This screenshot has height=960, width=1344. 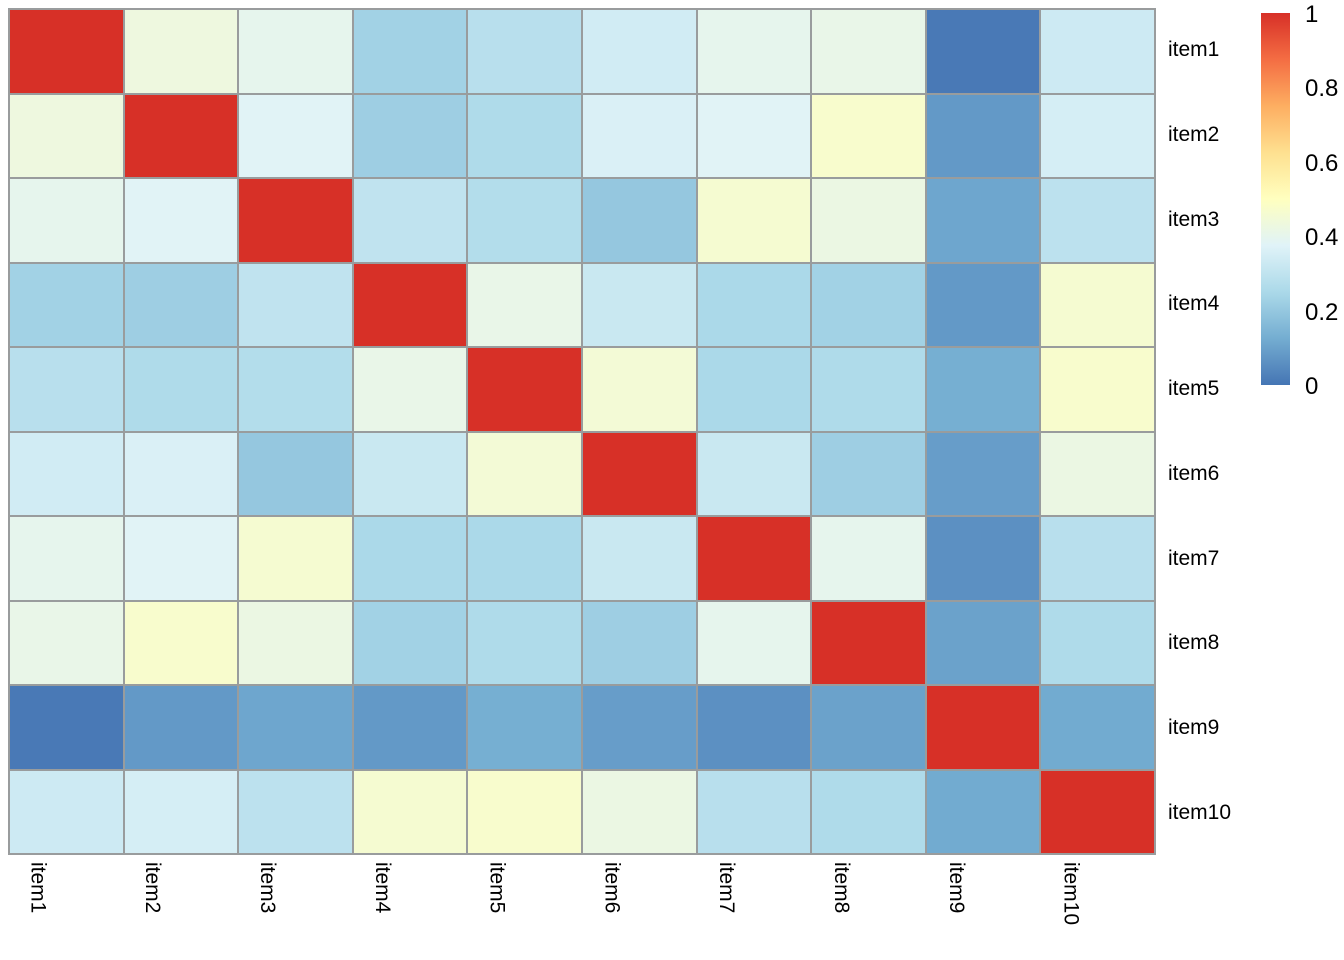 I want to click on col-label: item6, so click(x=612, y=888).